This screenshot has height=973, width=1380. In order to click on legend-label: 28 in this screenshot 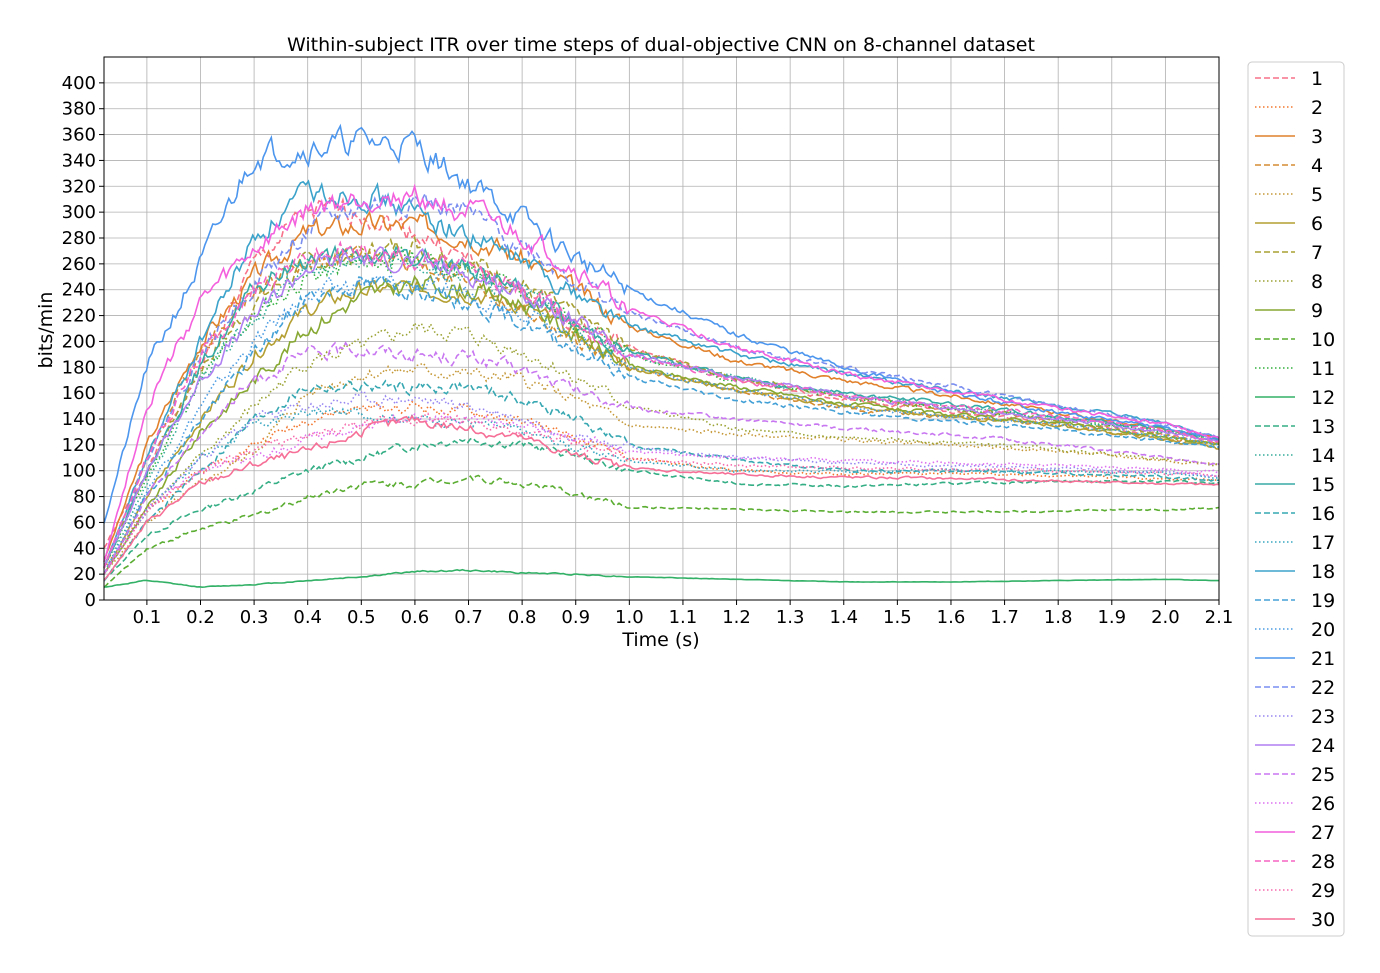, I will do `click(1323, 862)`.